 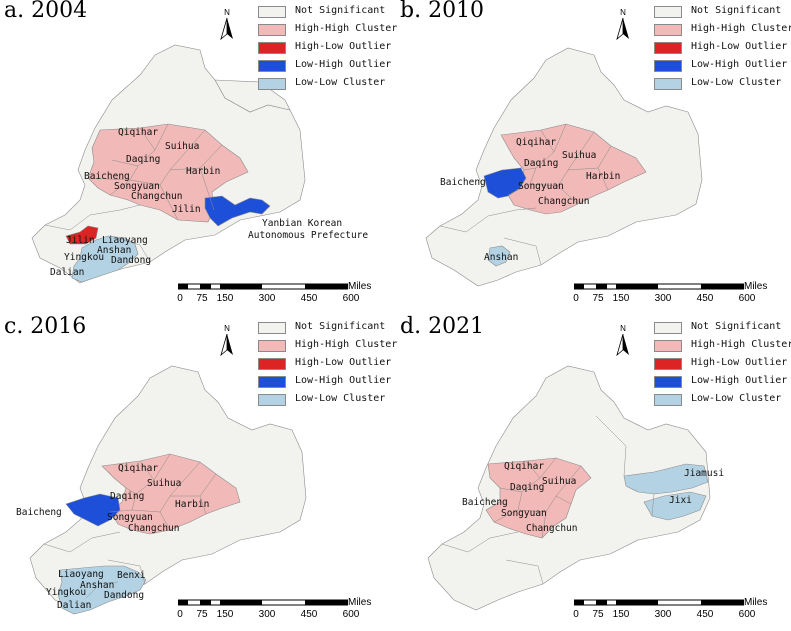 What do you see at coordinates (308, 235) in the screenshot?
I see `city-label: Autonomous Prefecture` at bounding box center [308, 235].